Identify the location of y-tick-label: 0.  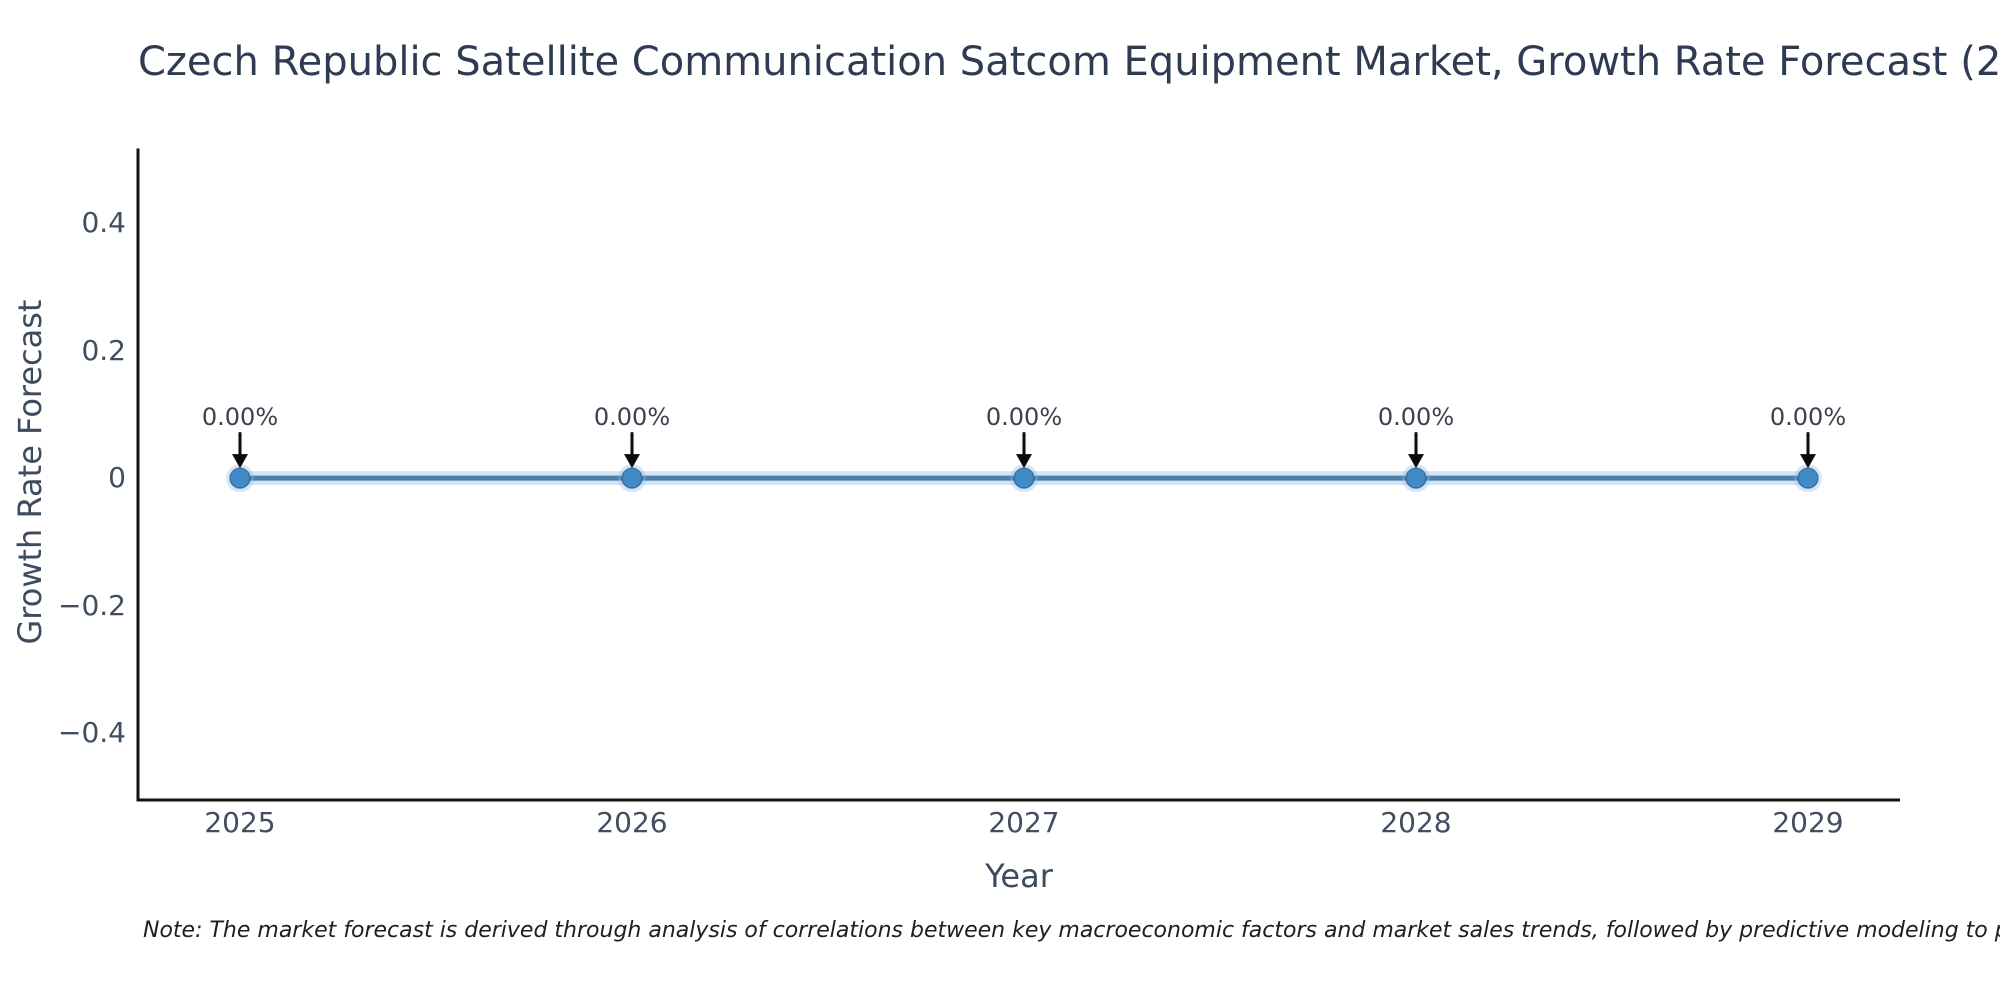
(117, 478).